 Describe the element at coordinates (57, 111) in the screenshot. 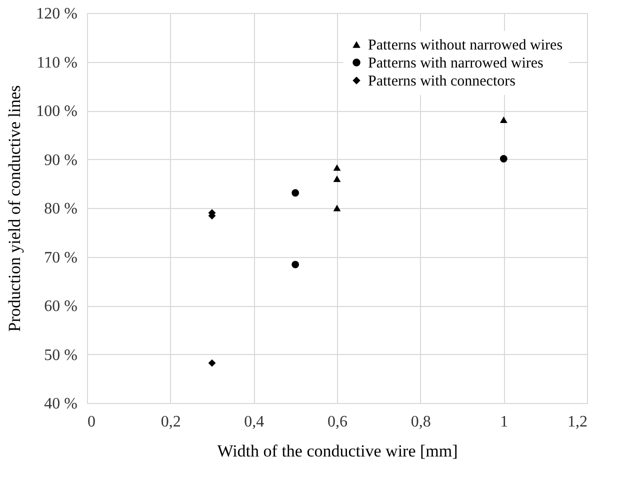

I see `y-tick-label: 100 %` at that location.